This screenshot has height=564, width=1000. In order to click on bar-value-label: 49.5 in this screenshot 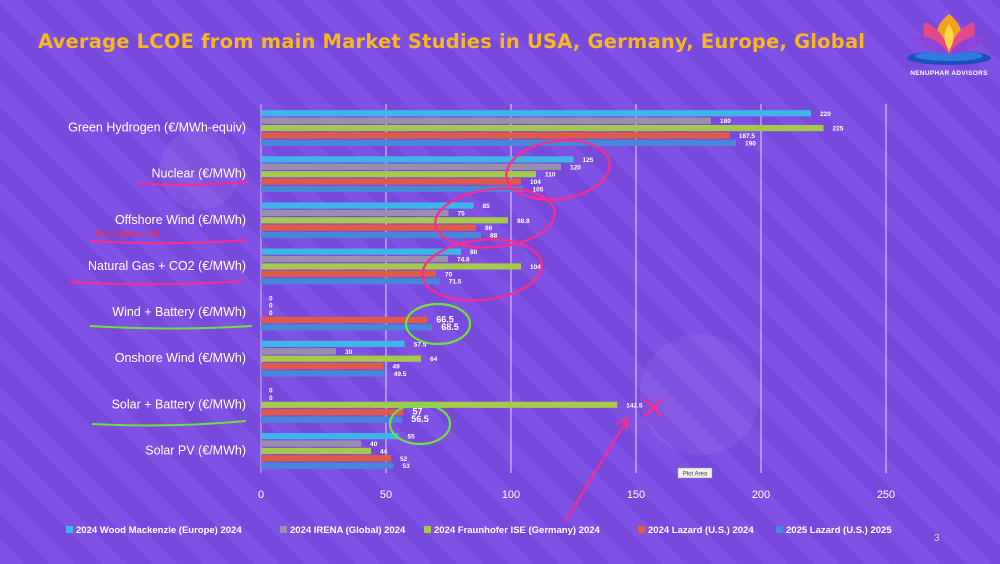, I will do `click(400, 374)`.